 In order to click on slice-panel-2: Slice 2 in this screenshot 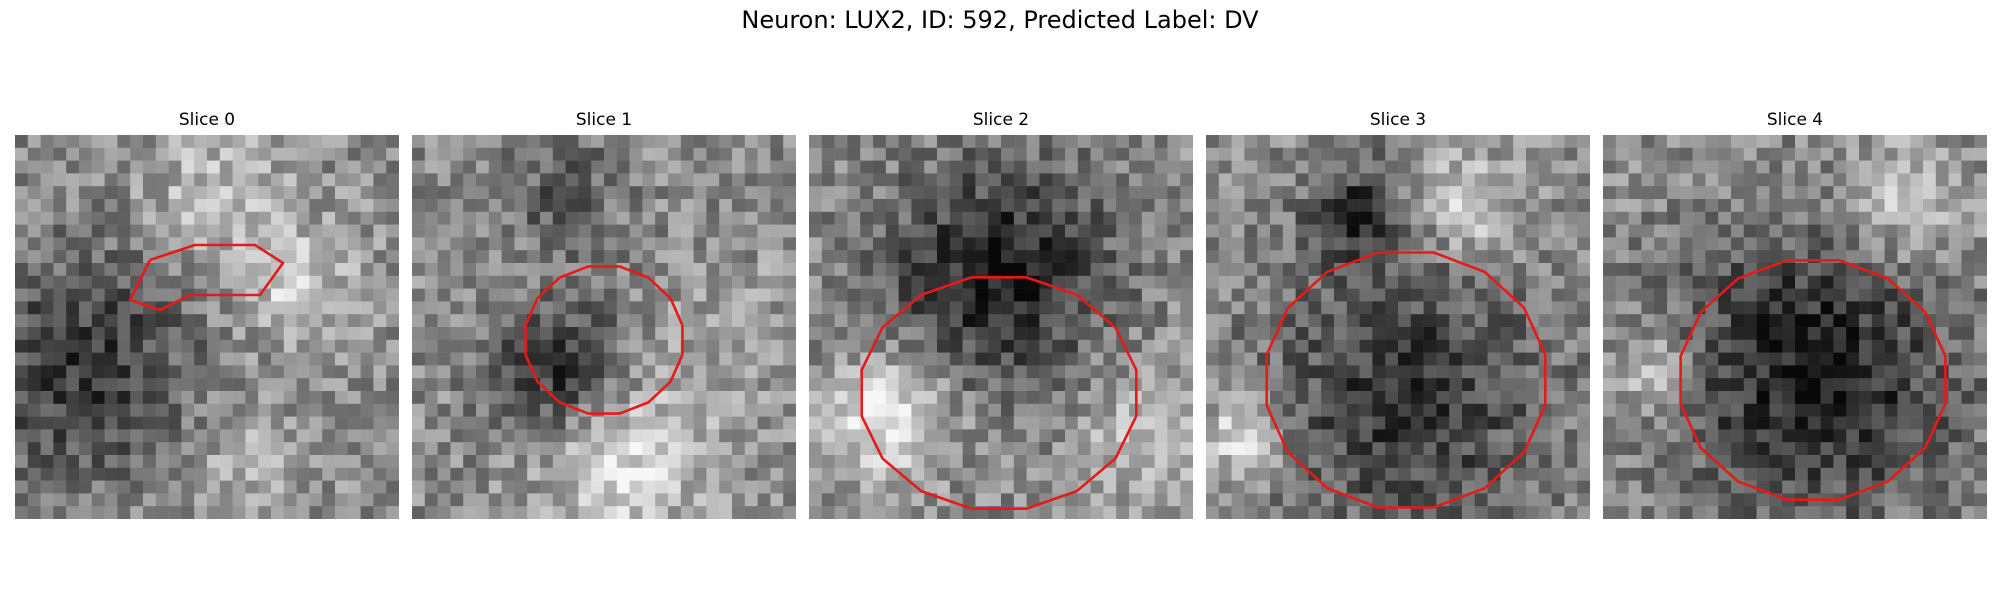, I will do `click(1001, 314)`.